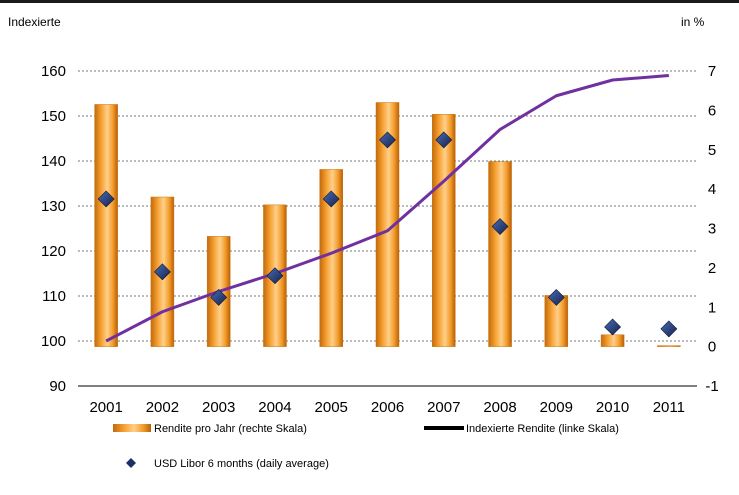 The height and width of the screenshot is (495, 739). I want to click on right-tick-label: 3, so click(712, 229).